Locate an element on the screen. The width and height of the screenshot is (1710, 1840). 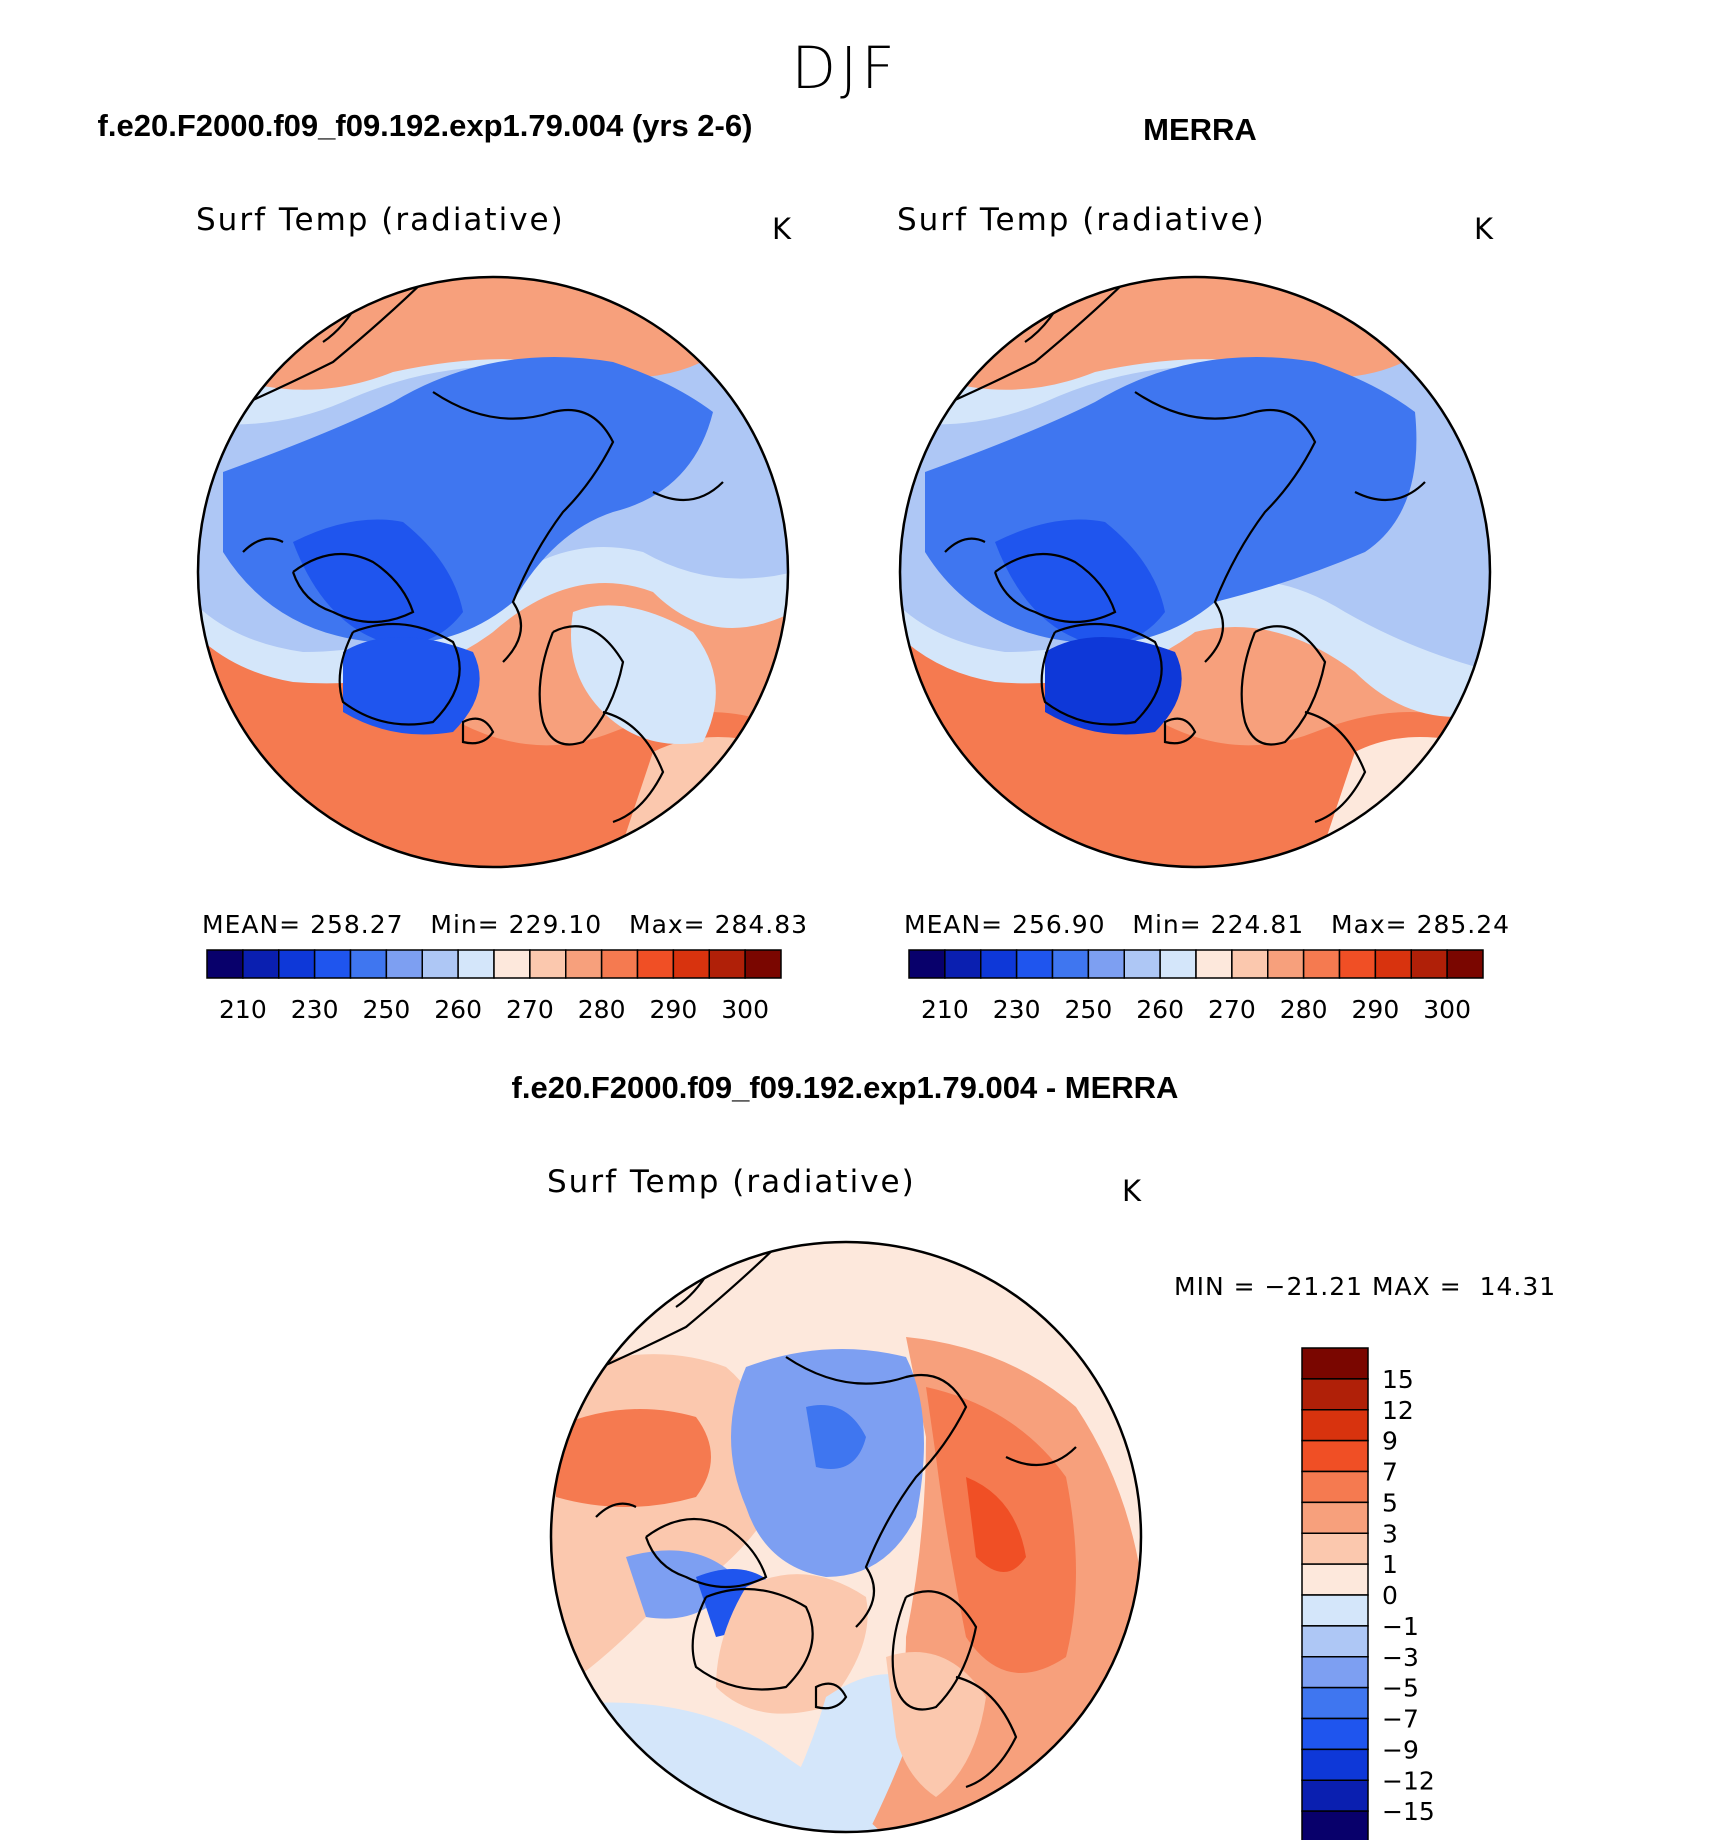
obs-colorbar-tick-label: 290 is located at coordinates (1376, 1009).